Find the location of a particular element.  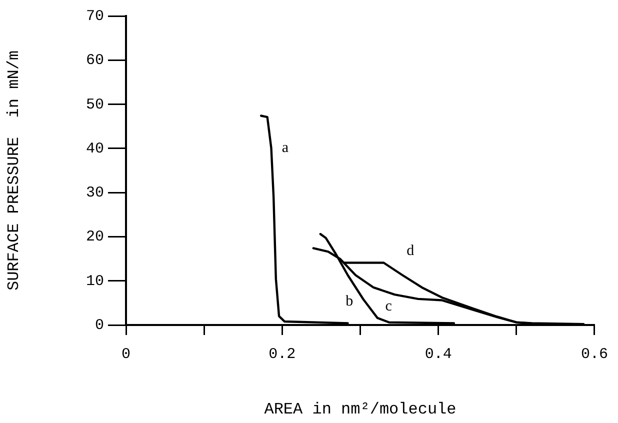

y-axis-title: SURFACE PRESSURE in mN/m is located at coordinates (13, 170).